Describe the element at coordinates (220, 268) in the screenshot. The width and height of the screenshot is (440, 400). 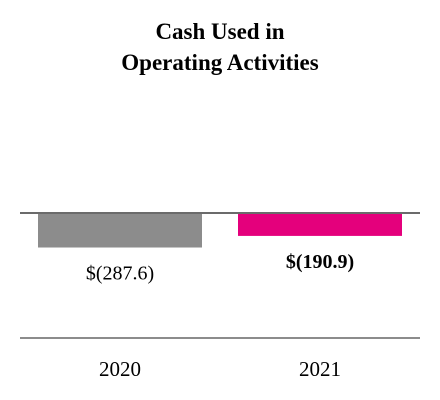
I see `data-labels-group: $(287.6) $(190.9)` at that location.